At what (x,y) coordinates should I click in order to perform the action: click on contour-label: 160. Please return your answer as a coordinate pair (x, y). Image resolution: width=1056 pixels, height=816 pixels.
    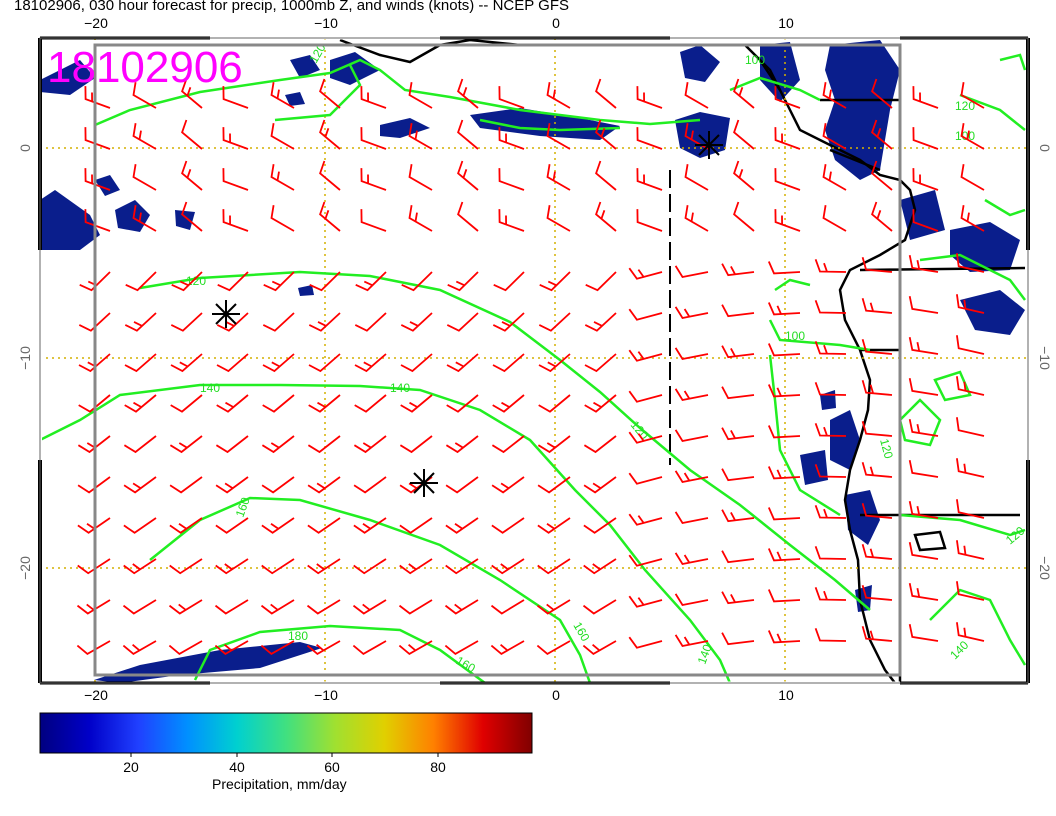
    Looking at the image, I should click on (243, 507).